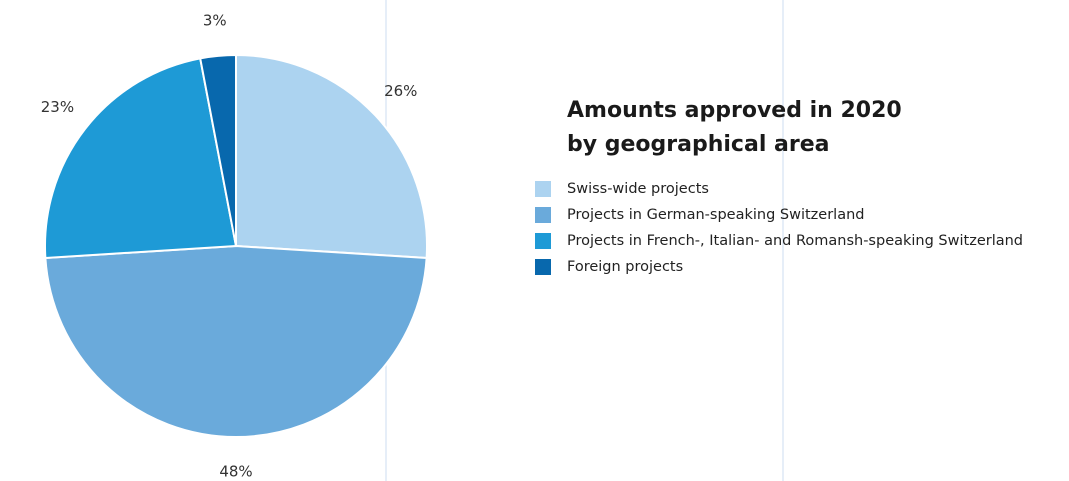 The width and height of the screenshot is (1069, 481). Describe the element at coordinates (625, 267) in the screenshot. I see `legend-label: Foreign projects` at that location.